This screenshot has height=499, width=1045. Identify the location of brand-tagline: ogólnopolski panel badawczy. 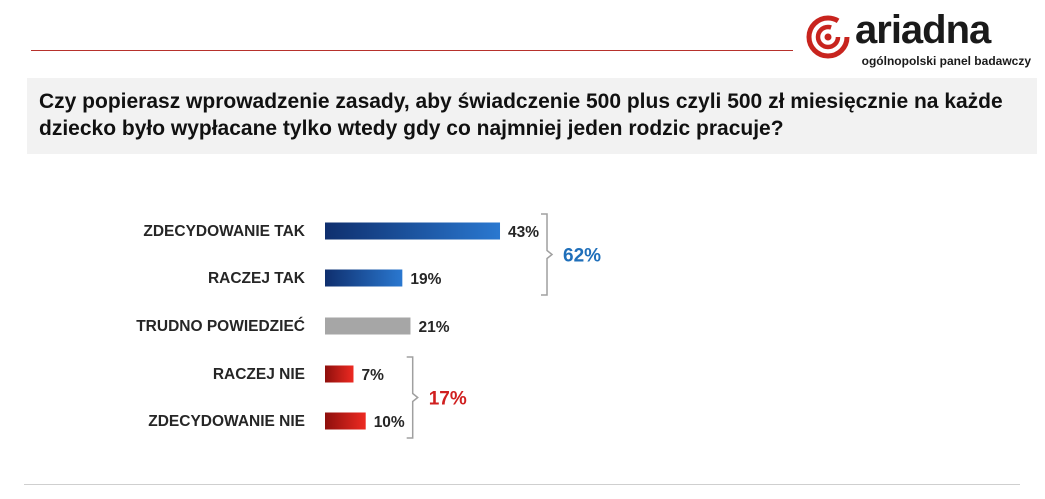
(946, 61).